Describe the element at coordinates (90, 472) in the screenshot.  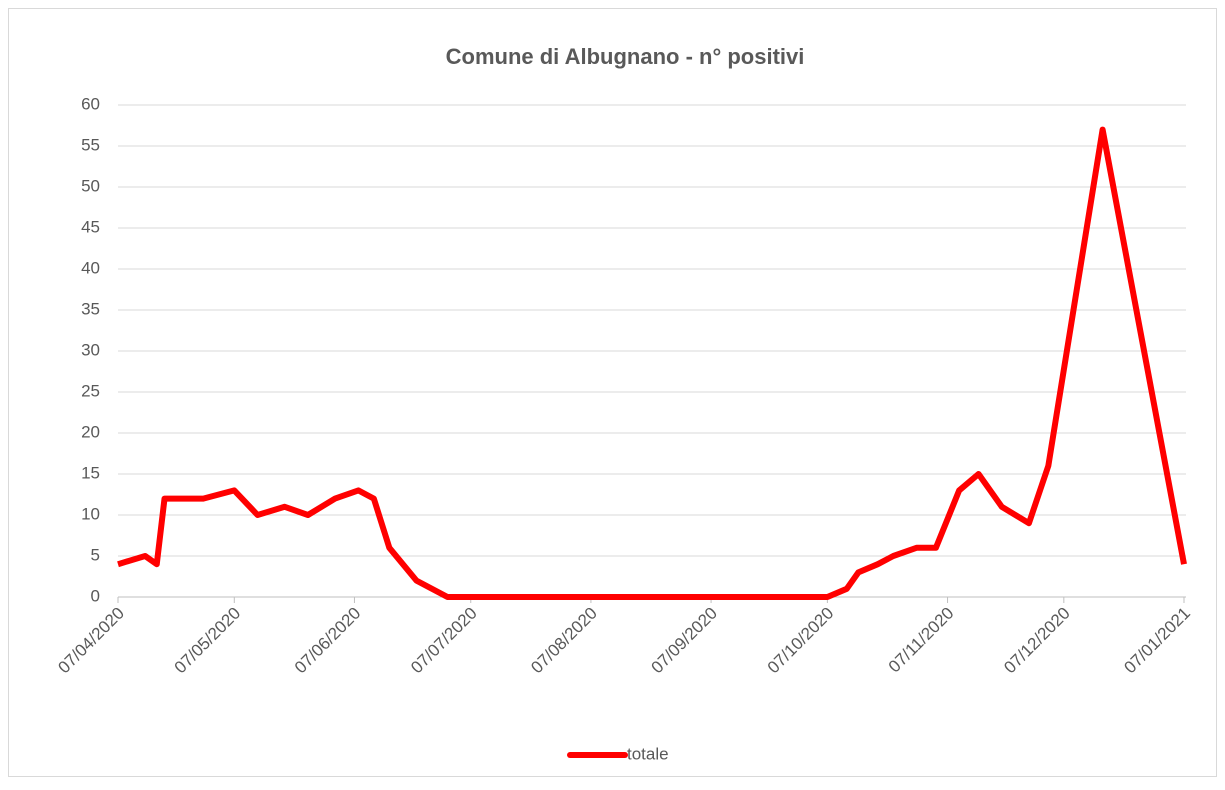
I see `y-tick-label: 15` at that location.